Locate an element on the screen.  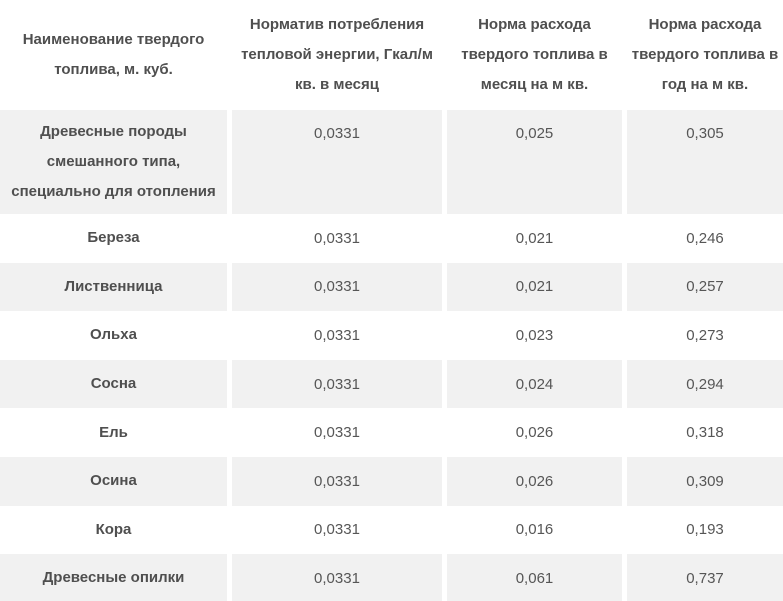
yearly-rate-cell: 0,193 is located at coordinates (705, 530).